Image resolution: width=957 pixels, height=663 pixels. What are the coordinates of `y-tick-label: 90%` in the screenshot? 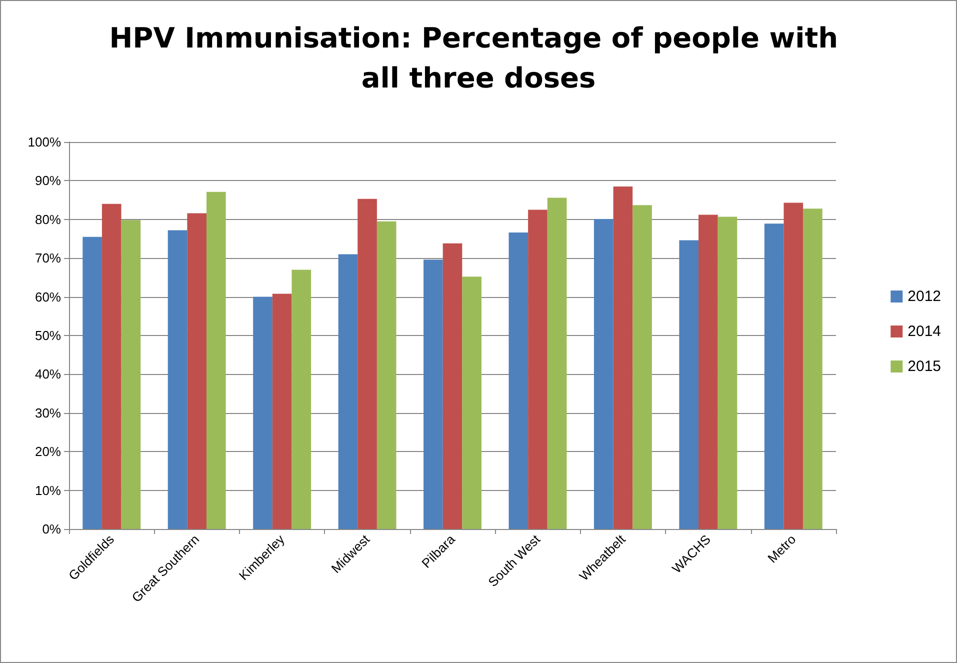 It's located at (48, 180).